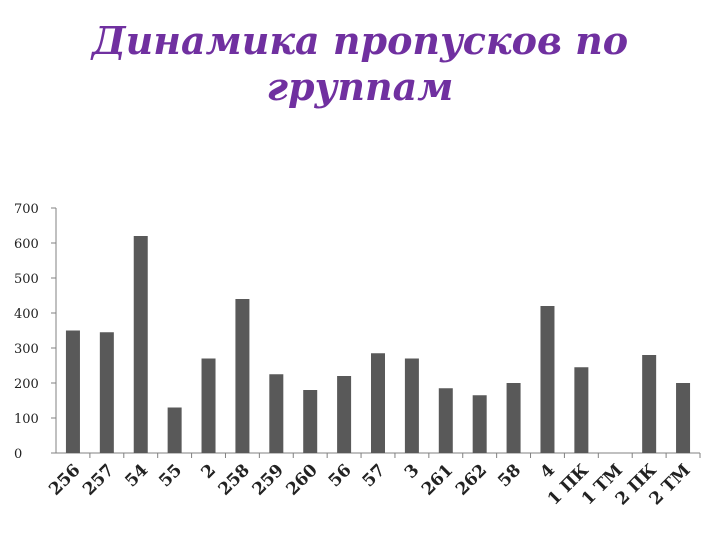 This screenshot has height=540, width=720. I want to click on x-category-label: 56, so click(340, 475).